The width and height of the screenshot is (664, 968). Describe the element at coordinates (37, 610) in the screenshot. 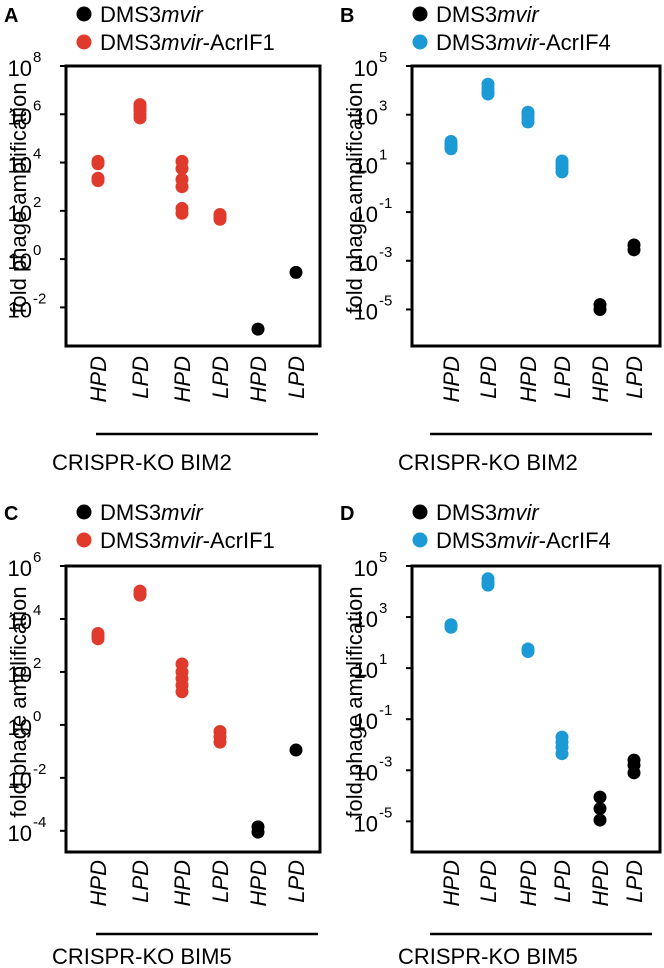

I see `y-tick-exponent: 4` at that location.